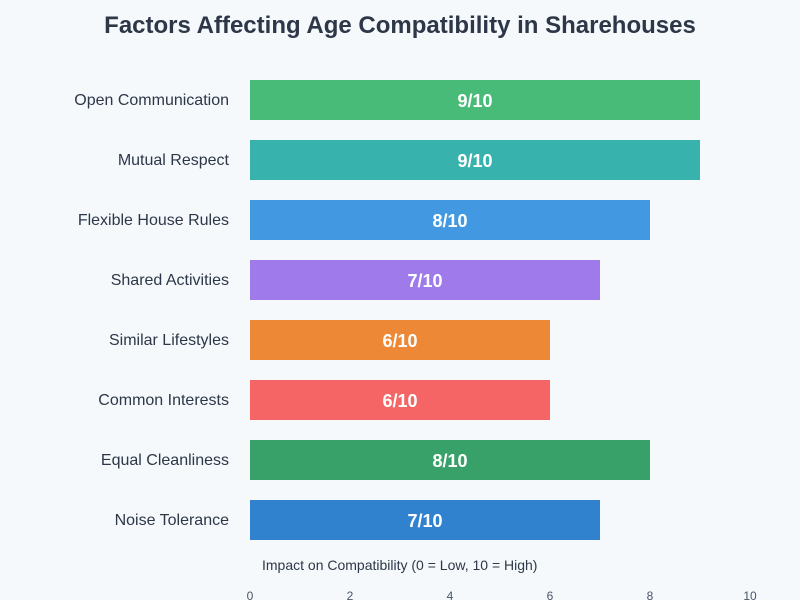 This screenshot has height=600, width=800. Describe the element at coordinates (163, 400) in the screenshot. I see `category-label: Common Interests` at that location.